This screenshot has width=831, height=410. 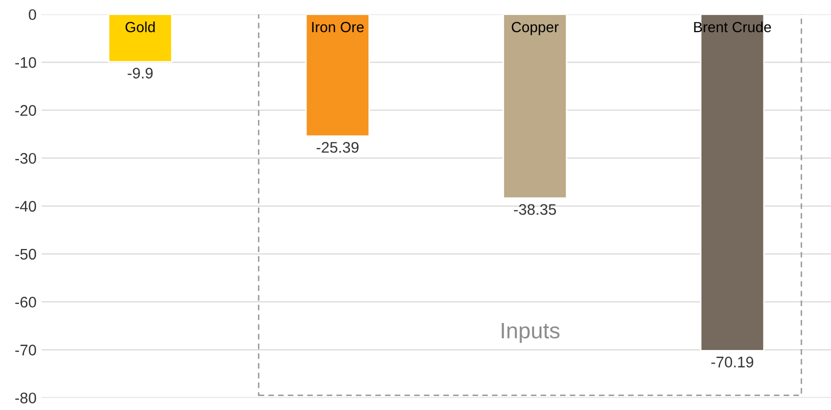 I want to click on y-tick-label: -70, so click(x=25, y=350).